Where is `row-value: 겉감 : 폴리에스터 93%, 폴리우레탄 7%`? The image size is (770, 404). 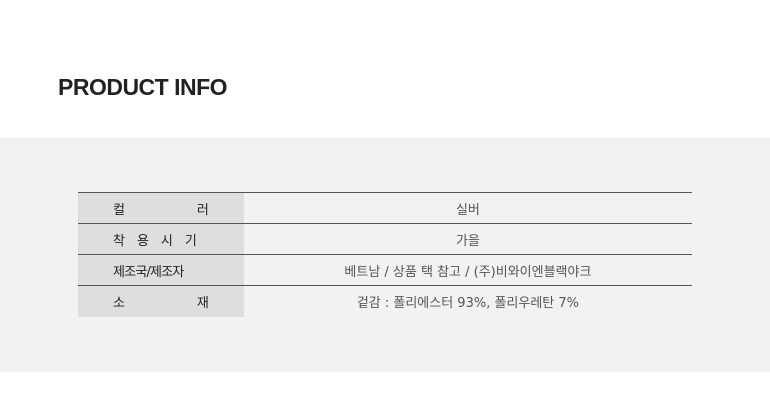
row-value: 겉감 : 폴리에스터 93%, 폴리우레탄 7% is located at coordinates (468, 303).